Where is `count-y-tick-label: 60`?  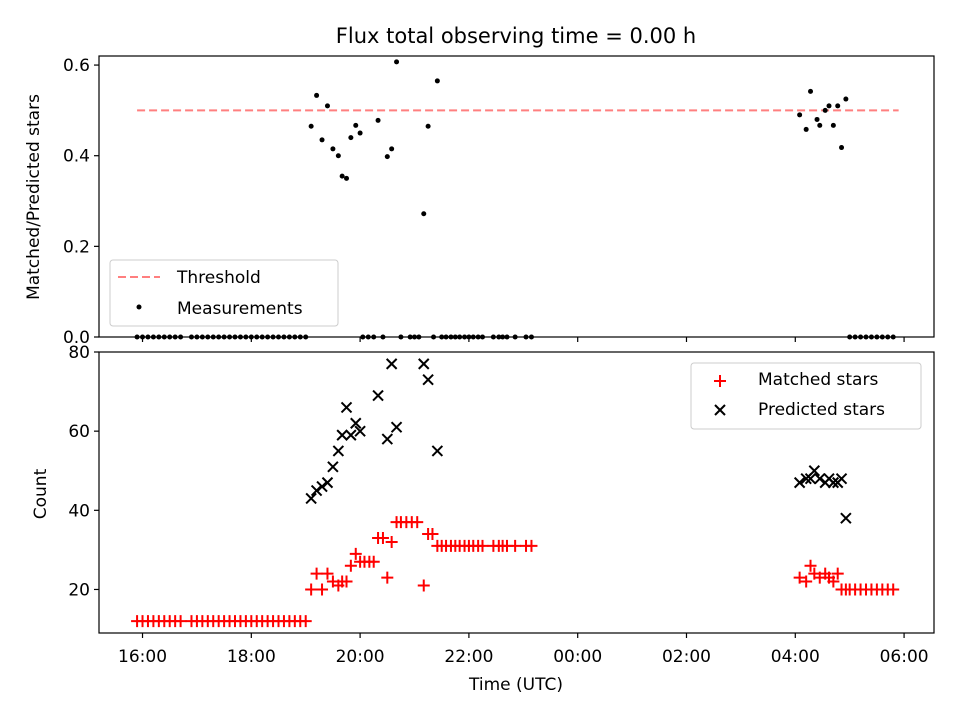
count-y-tick-label: 60 is located at coordinates (79, 432).